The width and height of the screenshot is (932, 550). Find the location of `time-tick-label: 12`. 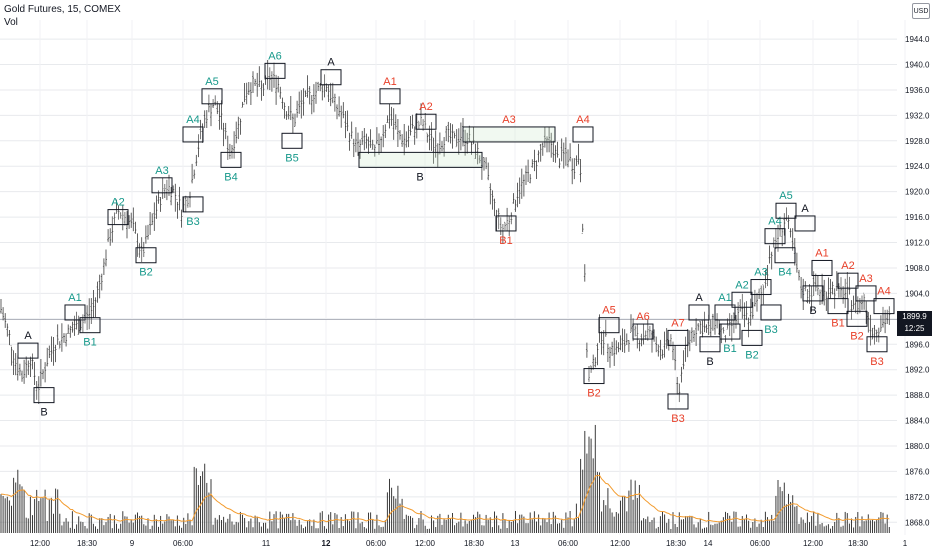

time-tick-label: 12 is located at coordinates (326, 543).